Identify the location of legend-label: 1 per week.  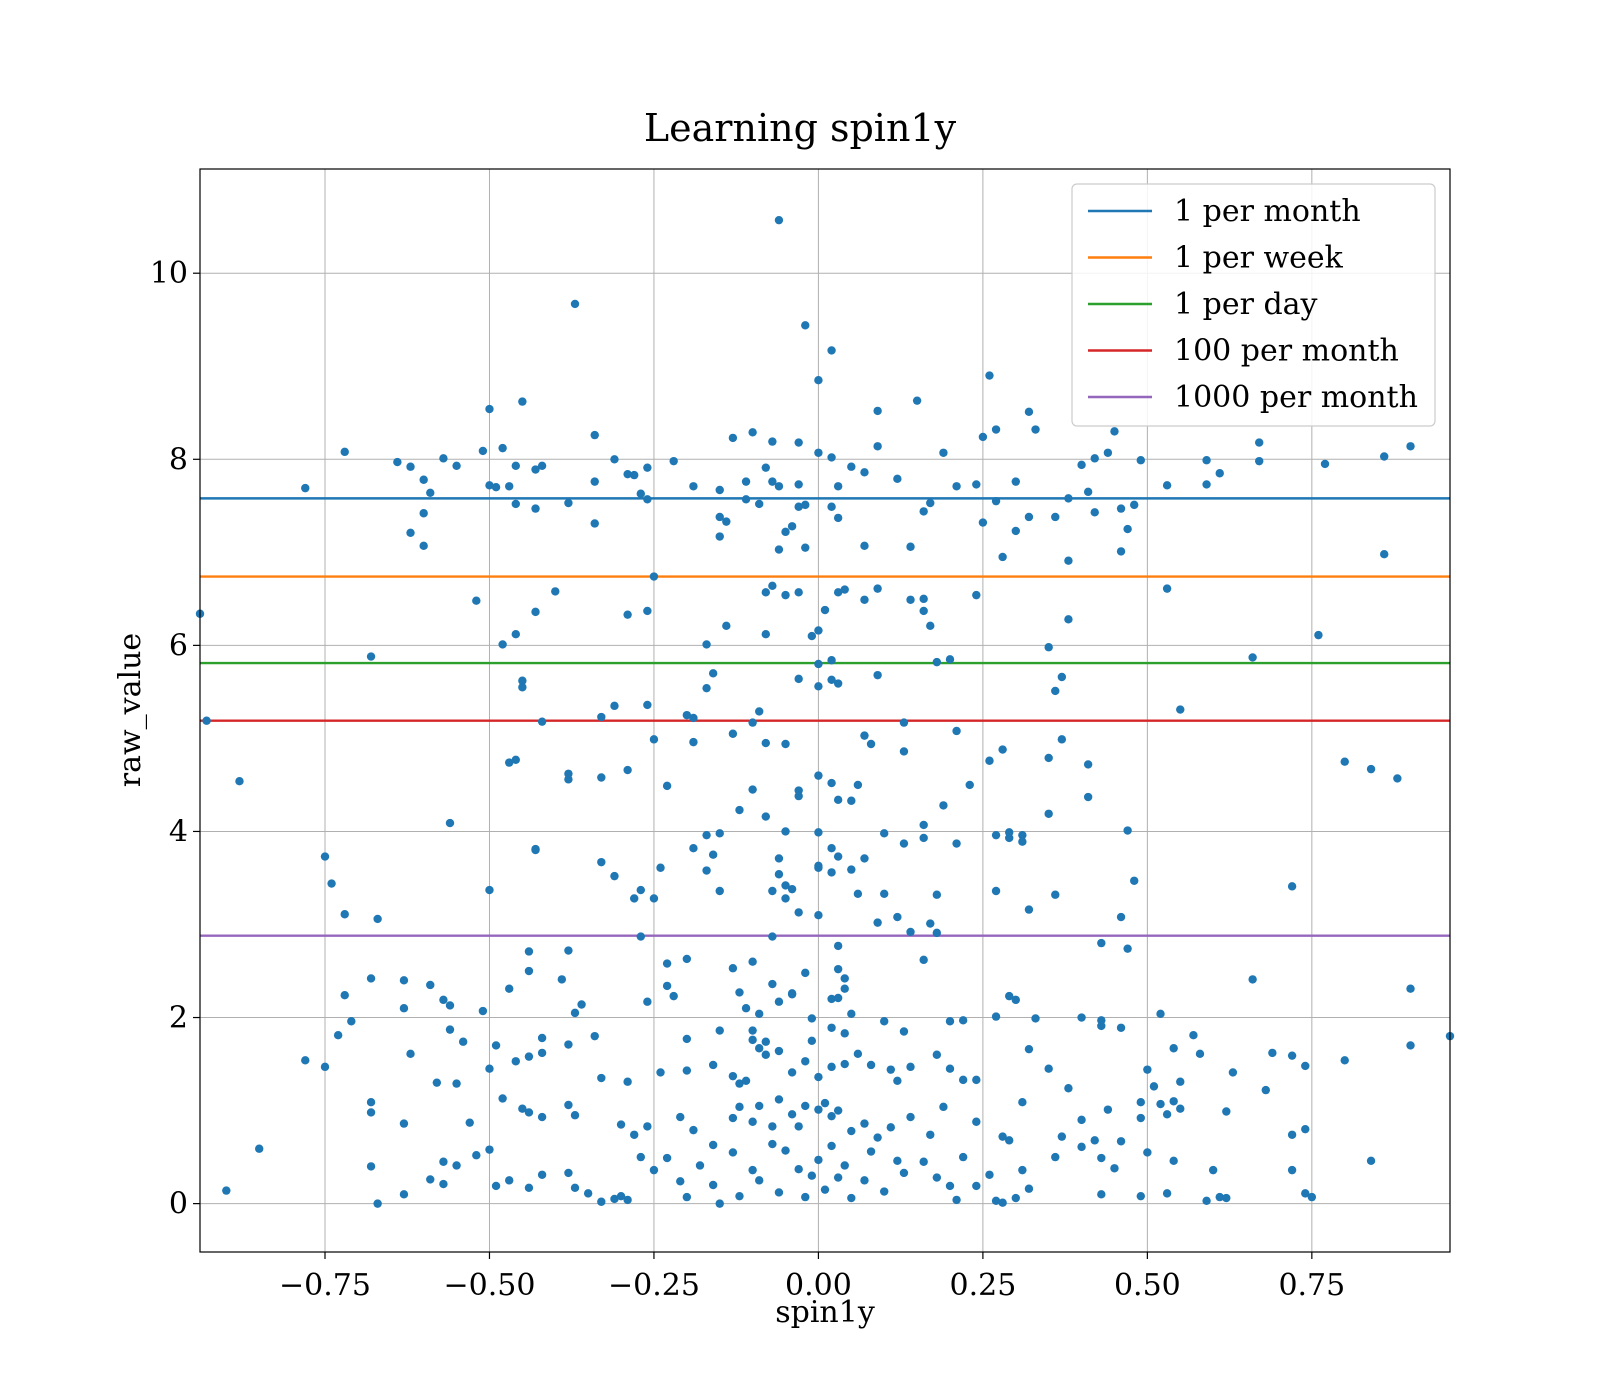
(1259, 258).